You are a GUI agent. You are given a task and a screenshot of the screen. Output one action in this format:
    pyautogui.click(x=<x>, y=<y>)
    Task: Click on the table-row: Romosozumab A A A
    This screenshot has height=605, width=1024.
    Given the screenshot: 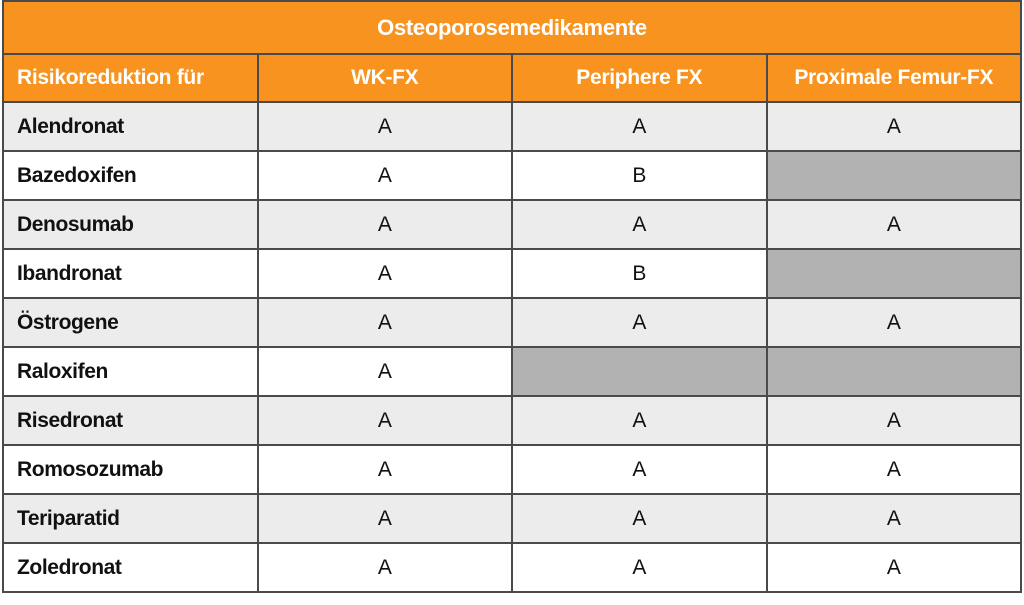 What is the action you would take?
    pyautogui.click(x=512, y=469)
    